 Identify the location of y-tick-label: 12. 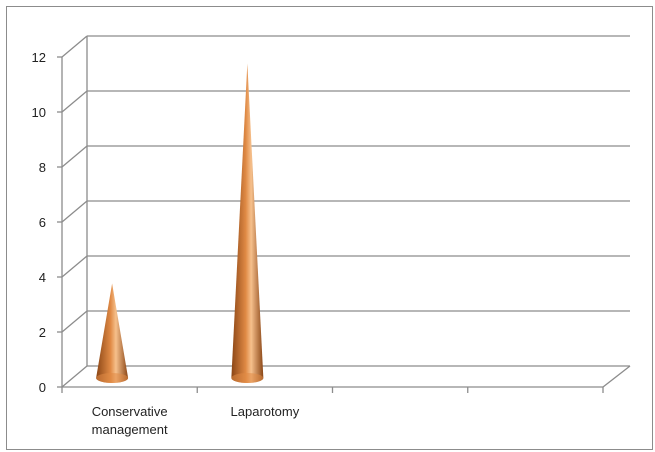
(39, 57).